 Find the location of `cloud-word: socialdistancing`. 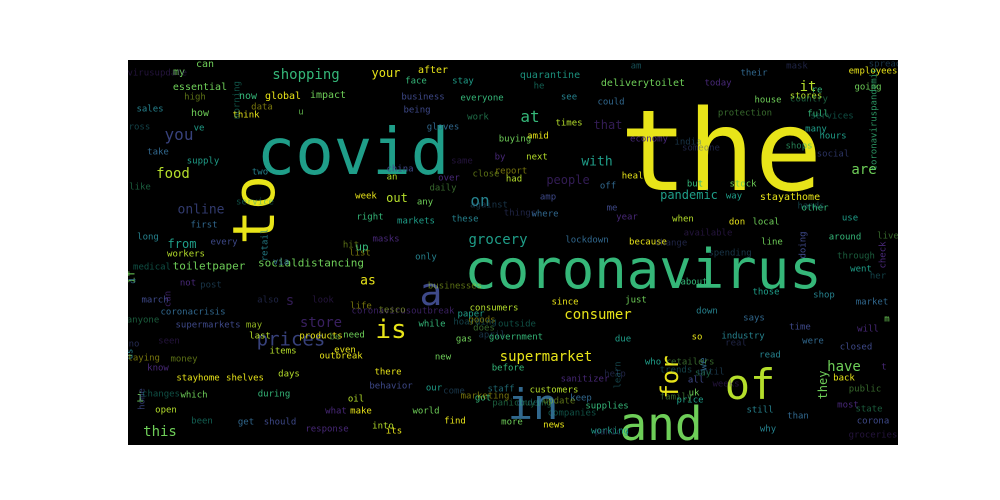

cloud-word: socialdistancing is located at coordinates (311, 263).